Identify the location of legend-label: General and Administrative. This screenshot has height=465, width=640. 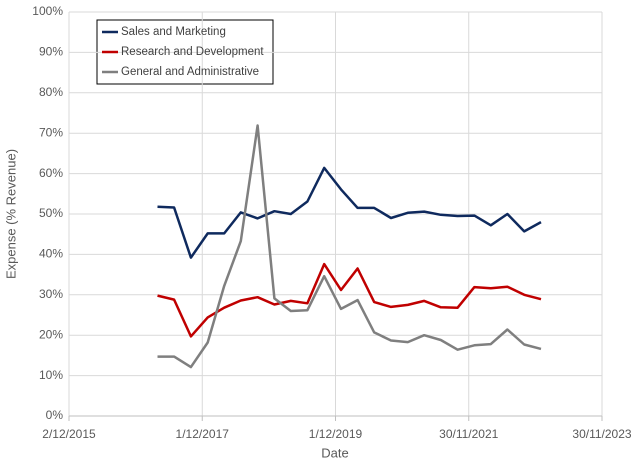
(190, 72).